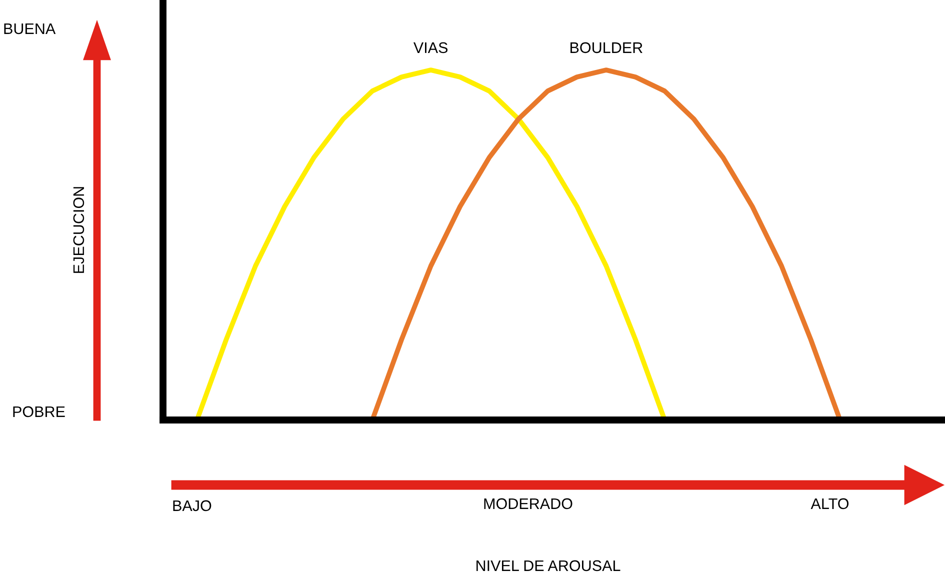 This screenshot has height=576, width=945. Describe the element at coordinates (30, 28) in the screenshot. I see `text: BUENA` at that location.